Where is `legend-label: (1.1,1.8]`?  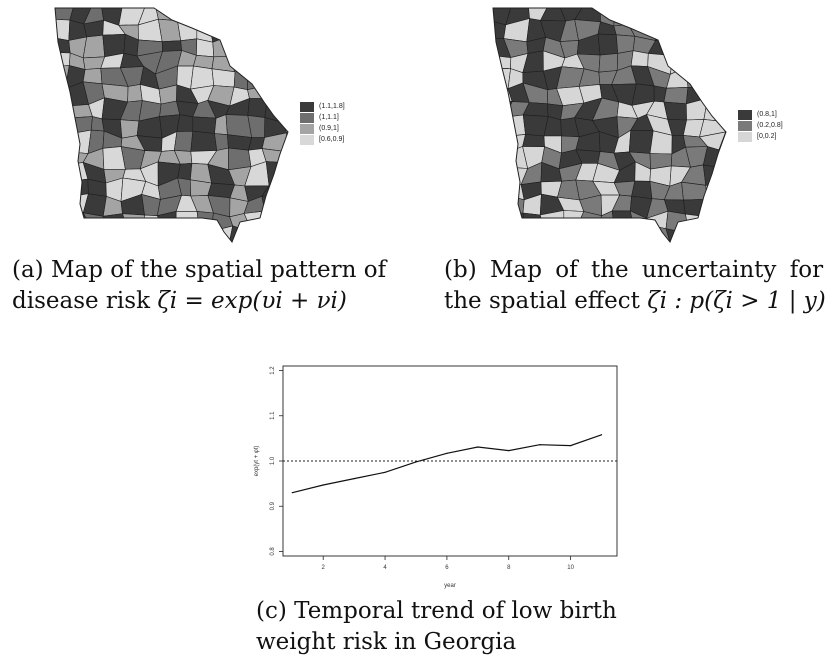
legend-label: (1.1,1.8] is located at coordinates (332, 106).